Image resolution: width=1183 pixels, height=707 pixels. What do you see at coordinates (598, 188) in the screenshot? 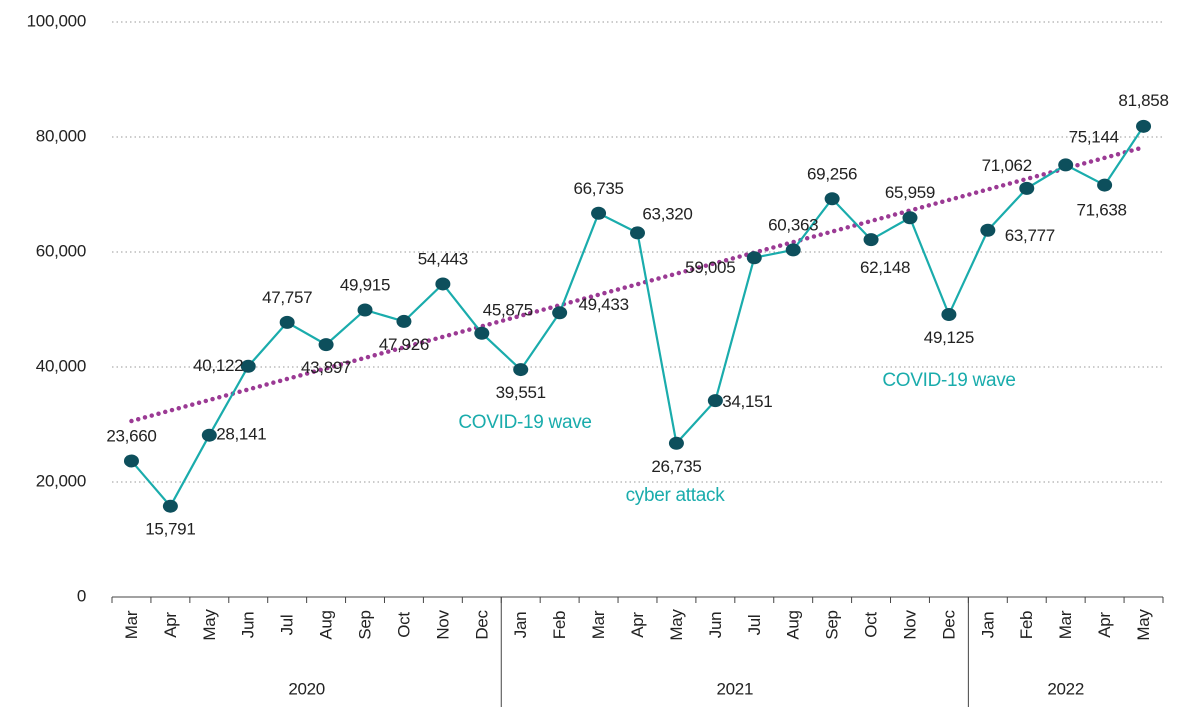
I see `data-label: 66,735` at bounding box center [598, 188].